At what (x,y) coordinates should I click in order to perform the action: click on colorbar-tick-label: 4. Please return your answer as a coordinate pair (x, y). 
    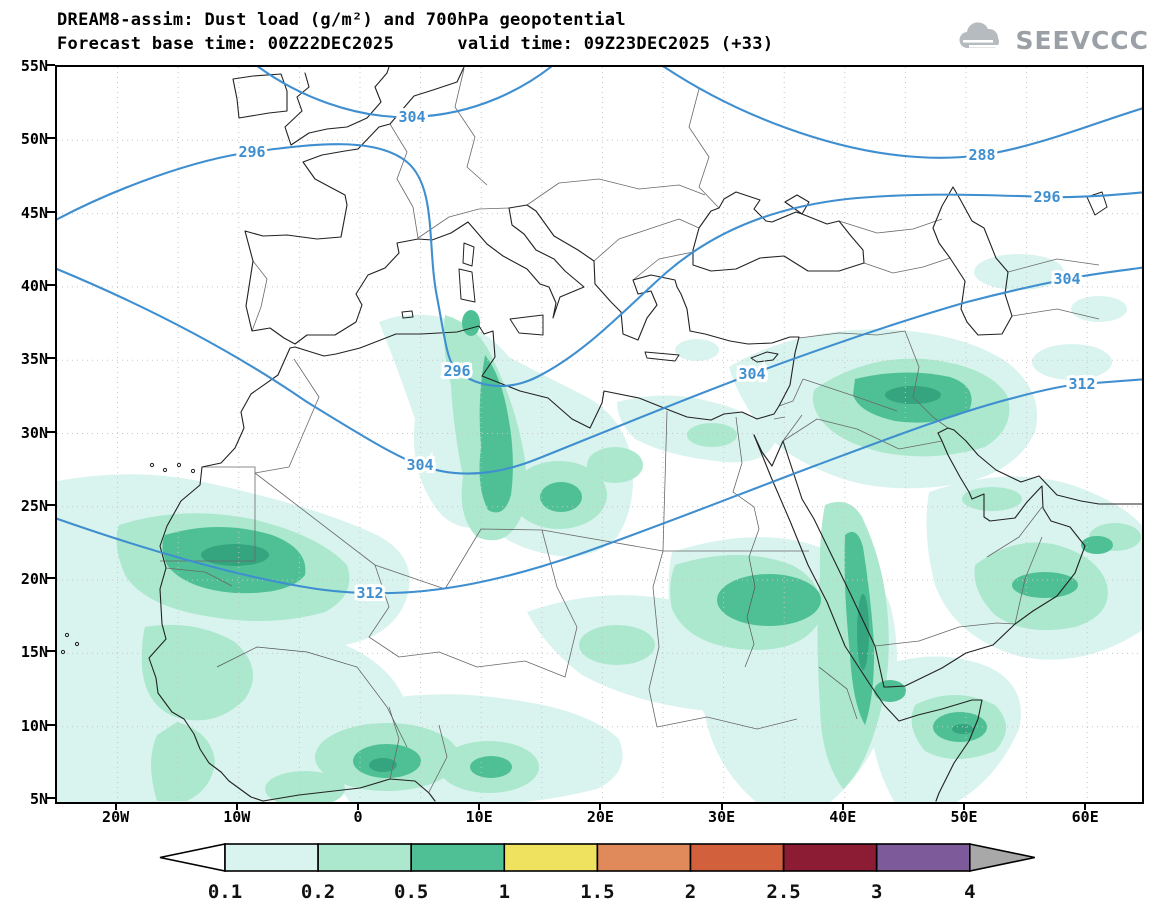
    Looking at the image, I should click on (969, 892).